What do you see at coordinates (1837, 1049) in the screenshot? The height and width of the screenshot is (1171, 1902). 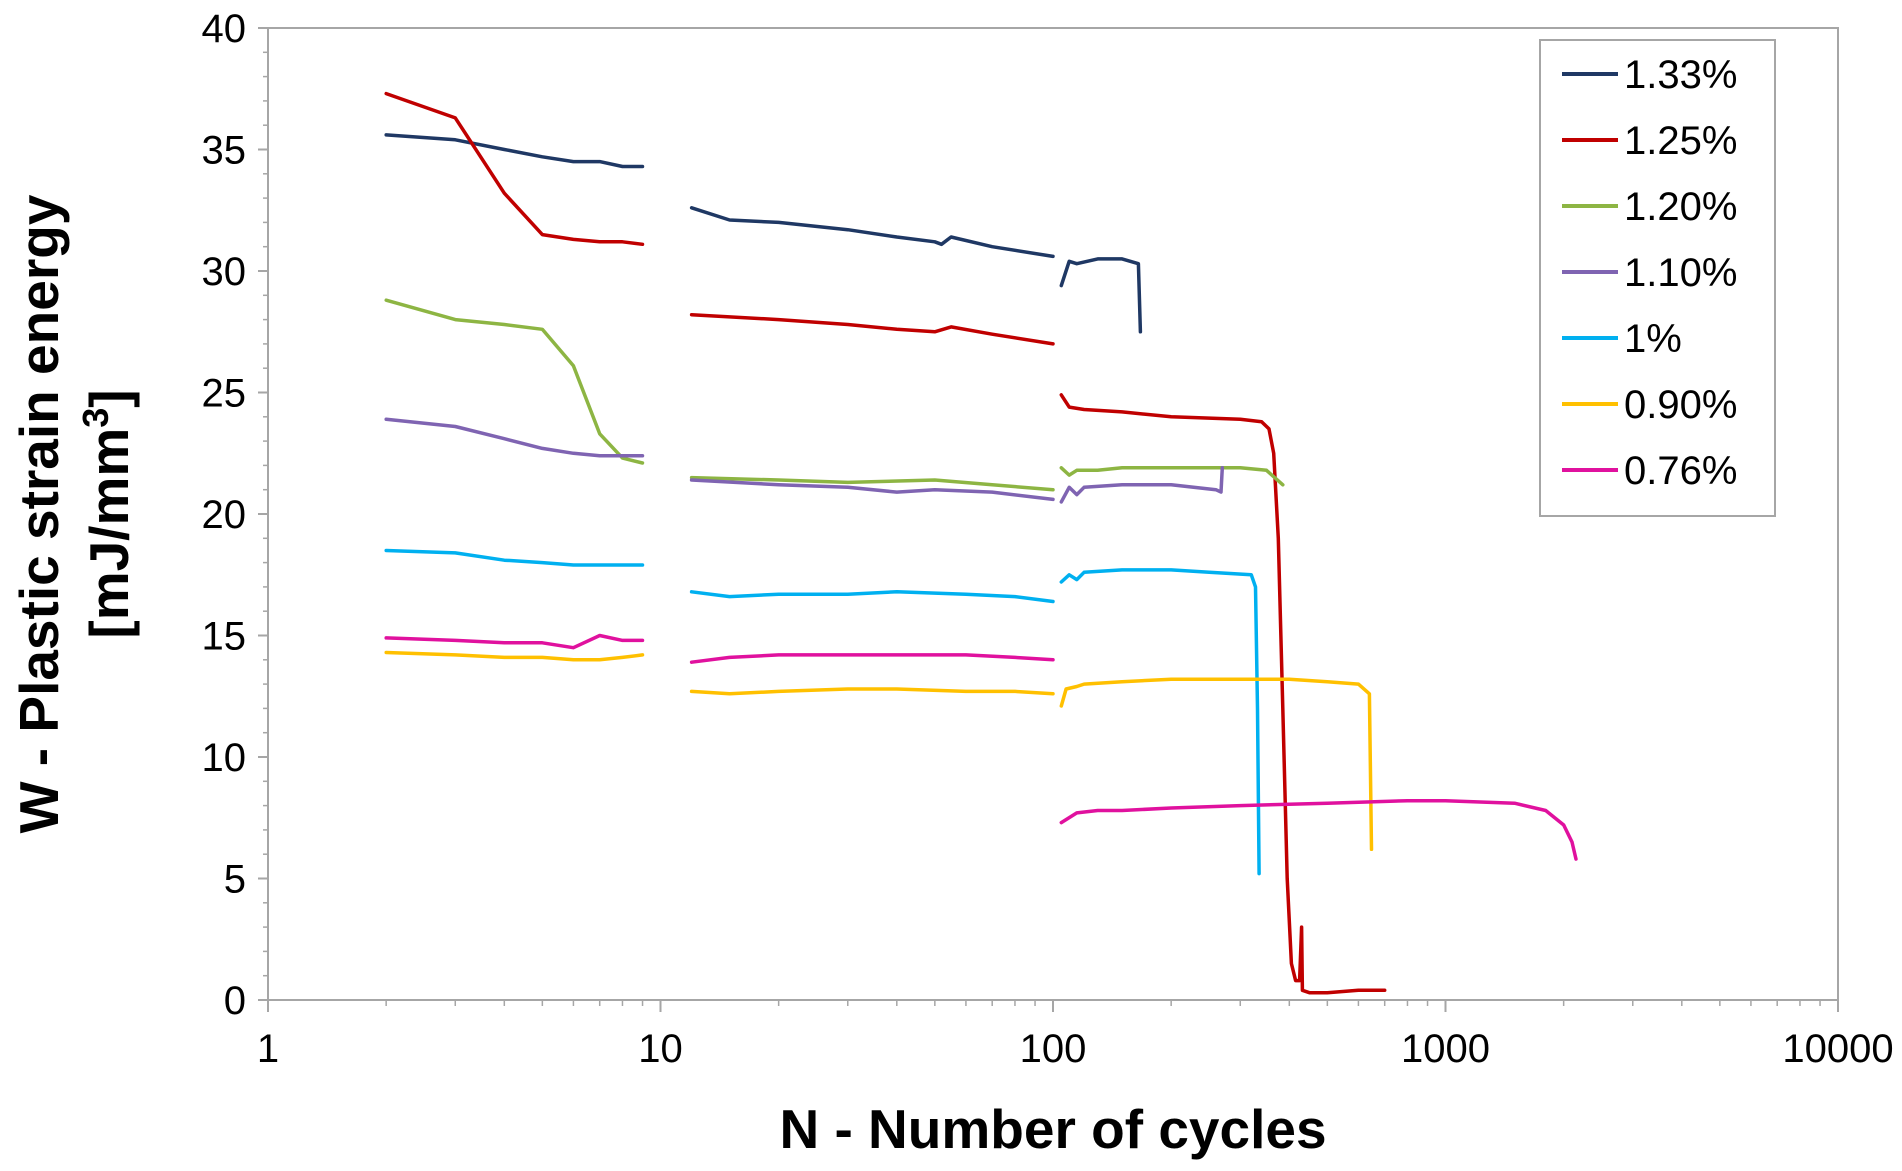 I see `x-tick-label: 10000` at bounding box center [1837, 1049].